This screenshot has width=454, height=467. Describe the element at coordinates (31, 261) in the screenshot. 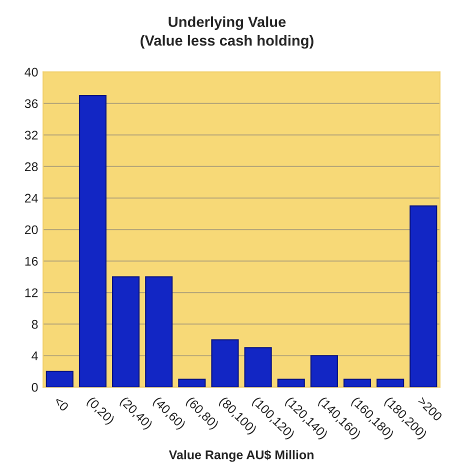

I see `y-tick-label: 16` at that location.